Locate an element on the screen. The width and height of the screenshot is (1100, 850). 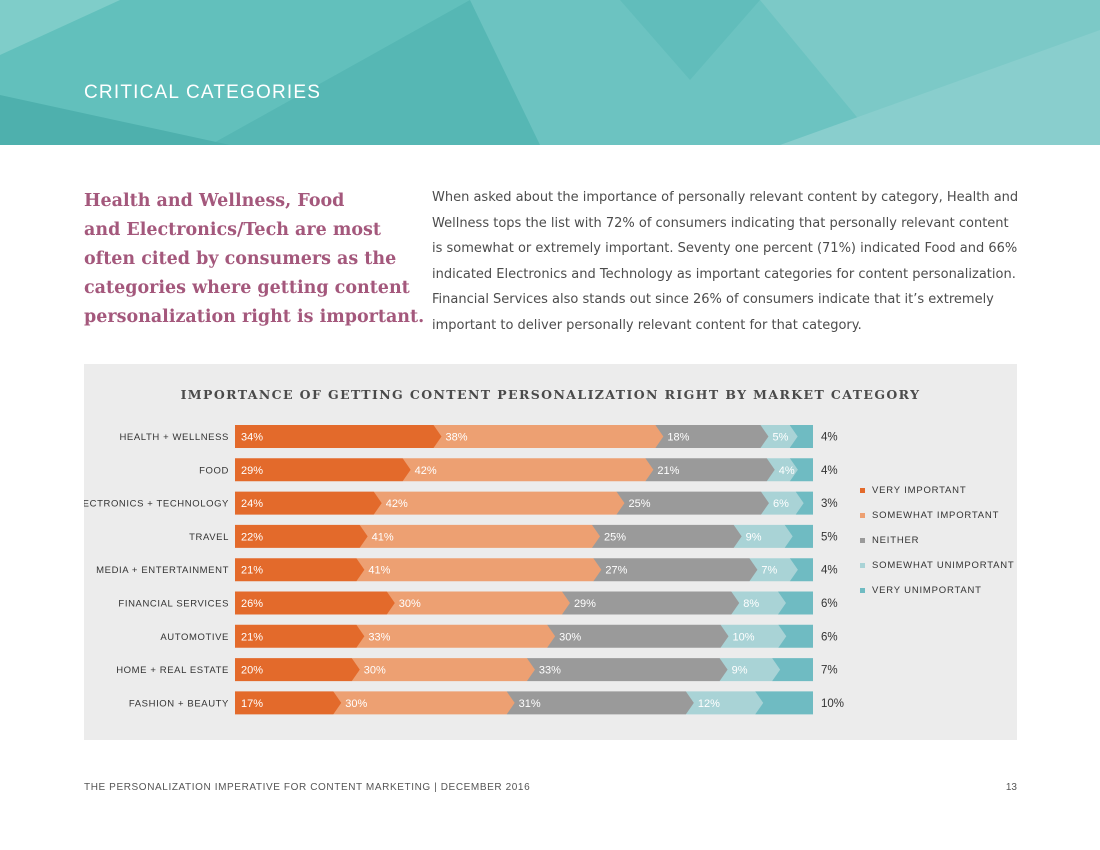
legend-item-somewhat-unimportant: SOMEWHAT UNIMPORTANT is located at coordinates (937, 565).